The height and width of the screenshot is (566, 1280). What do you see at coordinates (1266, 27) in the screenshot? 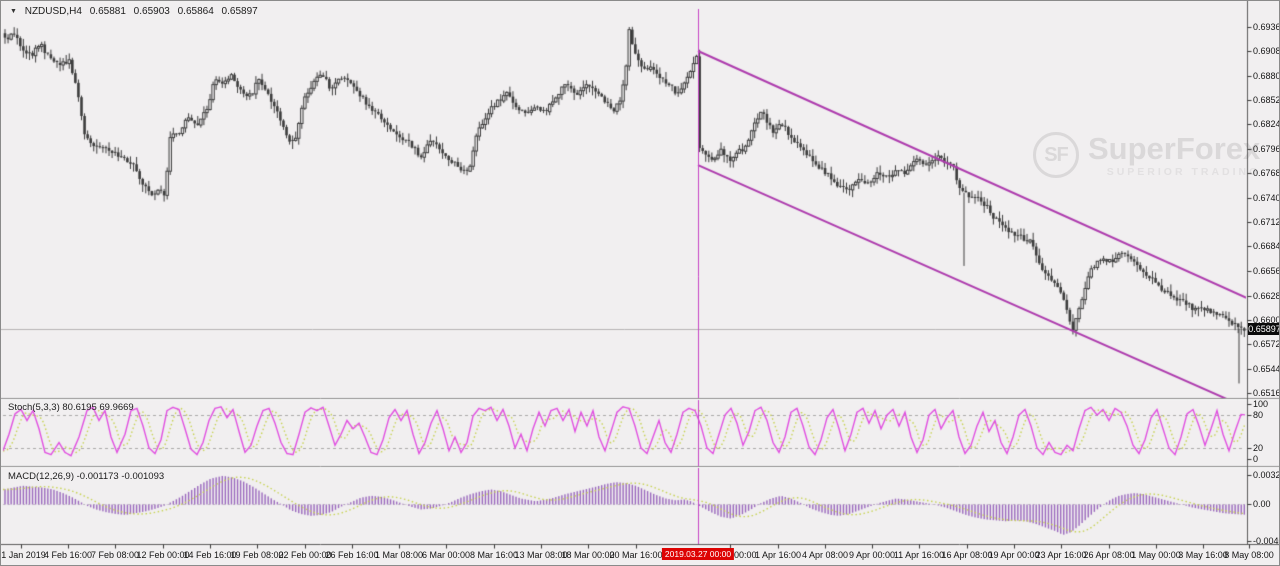
I see `price-axis-tick: 0.69365` at bounding box center [1266, 27].